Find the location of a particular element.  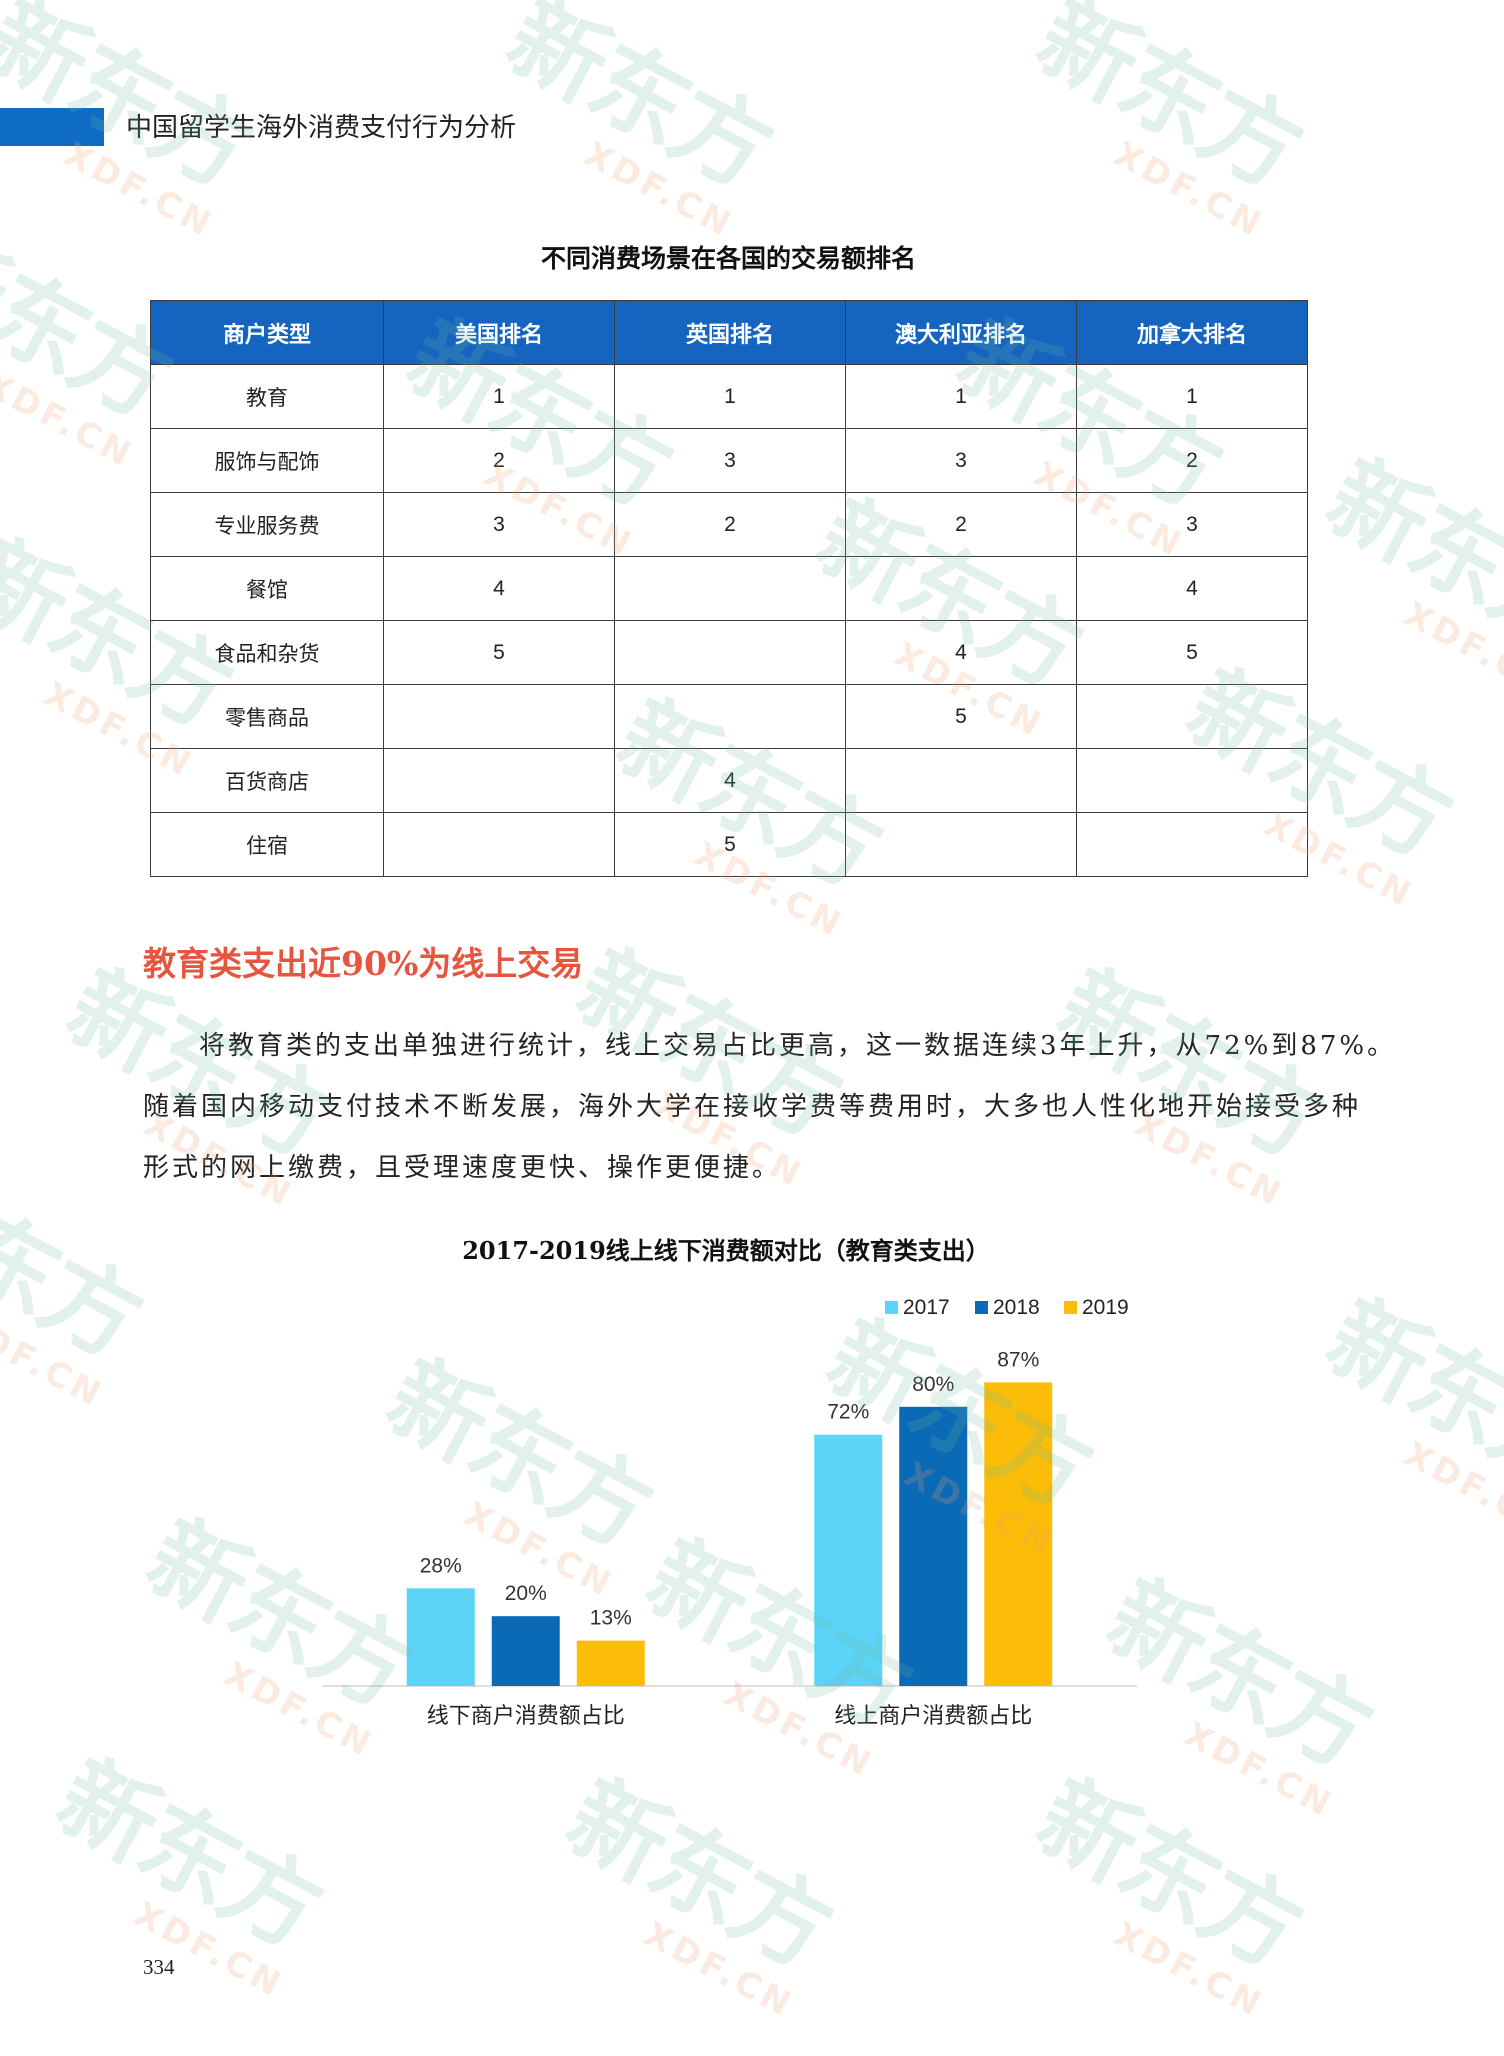

bar-2018-online is located at coordinates (933, 1546).